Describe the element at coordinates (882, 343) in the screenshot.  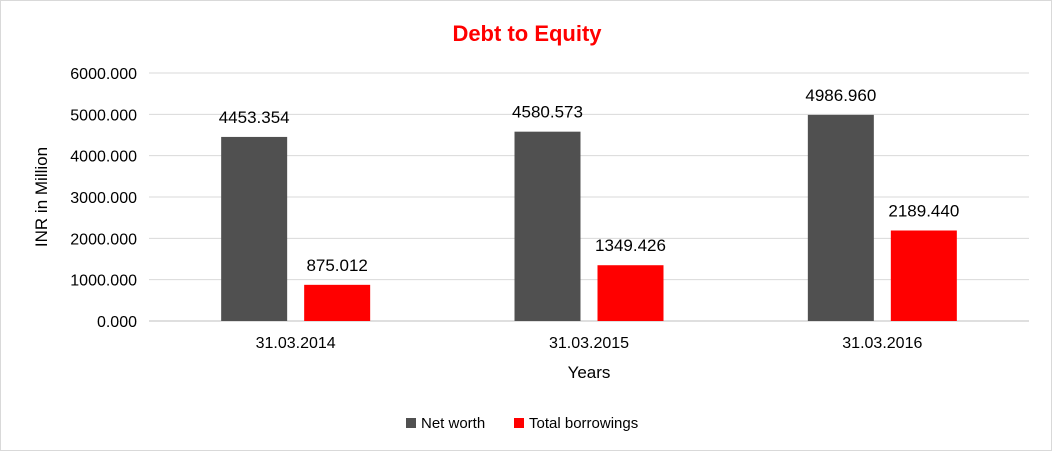
I see `x-tick-label: 31.03.2016` at that location.